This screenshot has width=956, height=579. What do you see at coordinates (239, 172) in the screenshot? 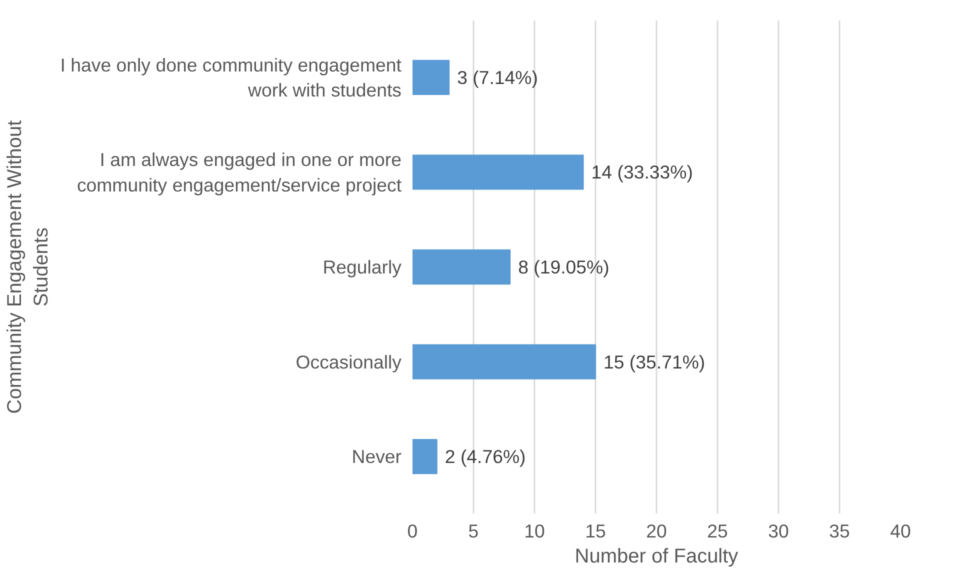
I see `y-tick-label: I am always engaged in one or more community engagement/service project` at bounding box center [239, 172].